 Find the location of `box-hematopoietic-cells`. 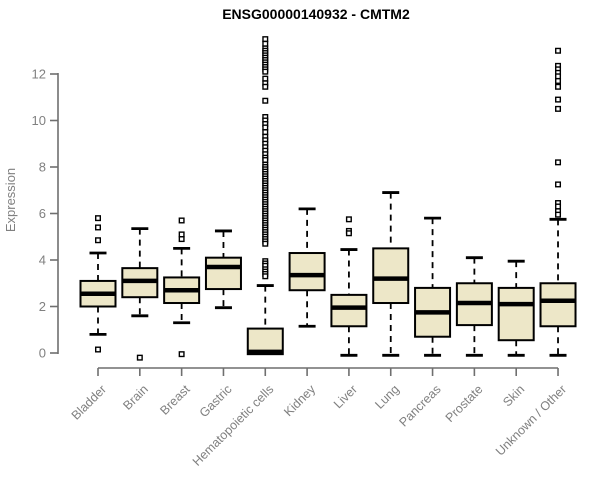

box-hematopoietic-cells is located at coordinates (265, 196).